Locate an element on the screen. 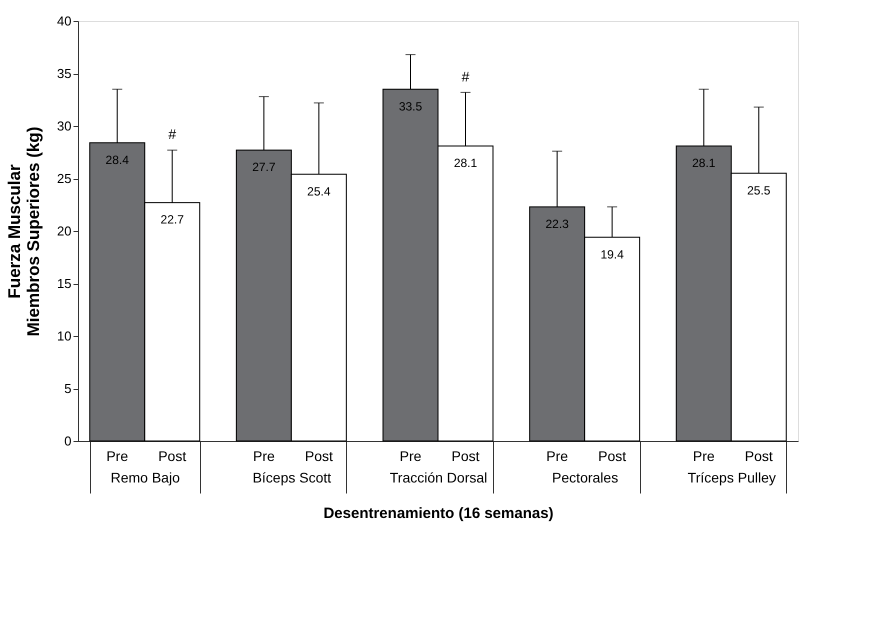 The width and height of the screenshot is (876, 619). x-tick-label: Tracción Dorsal is located at coordinates (439, 478).